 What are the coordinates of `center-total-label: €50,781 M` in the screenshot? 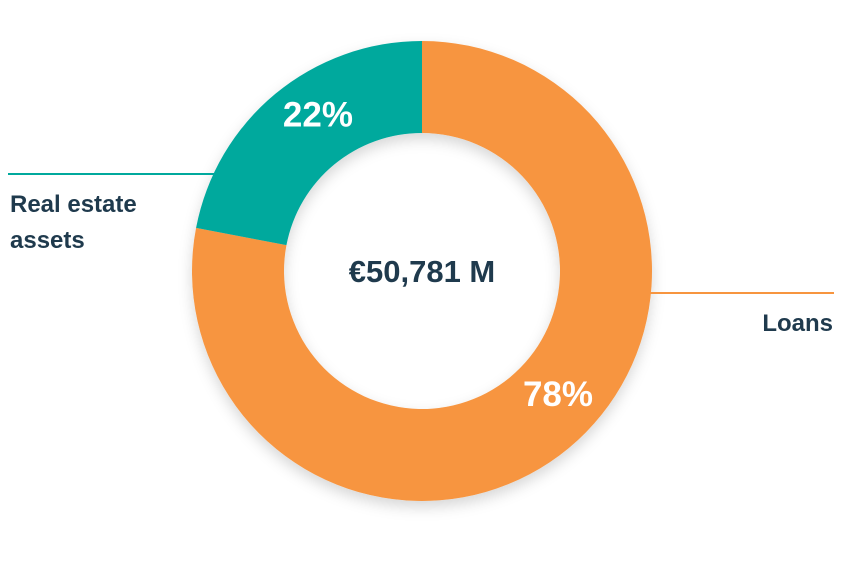 It's located at (422, 271).